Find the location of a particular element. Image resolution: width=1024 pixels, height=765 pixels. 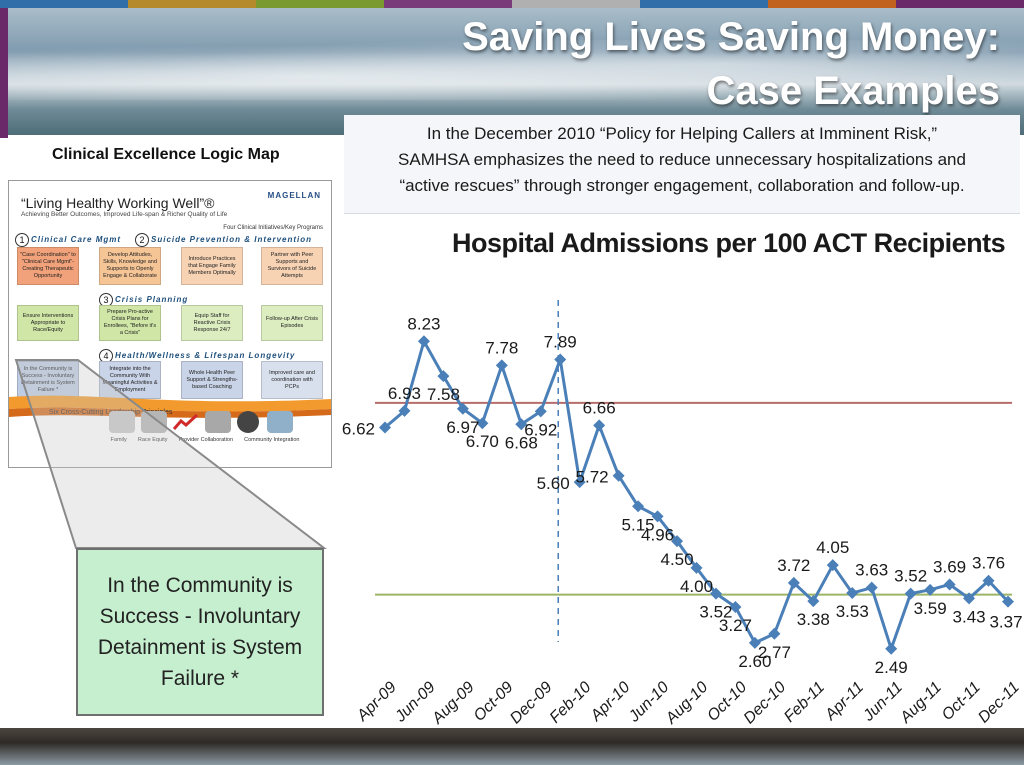

data-label: 6.93 is located at coordinates (404, 393).